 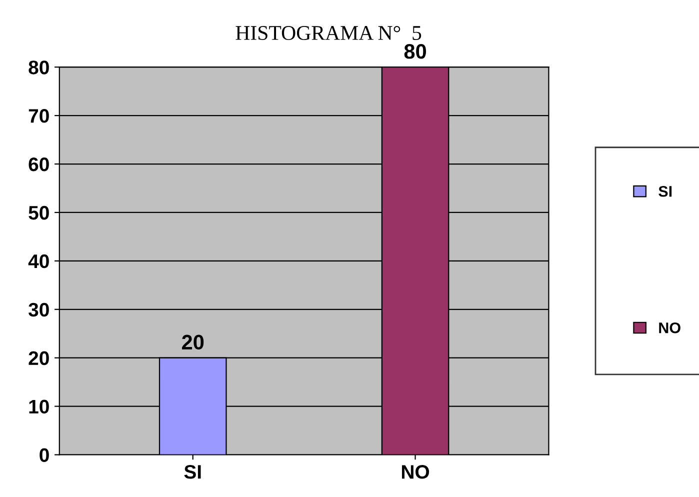 I want to click on y-tick-label: 40, so click(x=38, y=261).